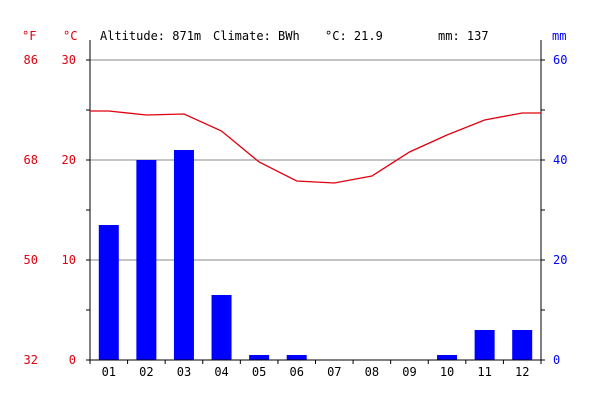 The image size is (600, 400). Describe the element at coordinates (560, 260) in the screenshot. I see `mm-tick-label-20: 20` at that location.